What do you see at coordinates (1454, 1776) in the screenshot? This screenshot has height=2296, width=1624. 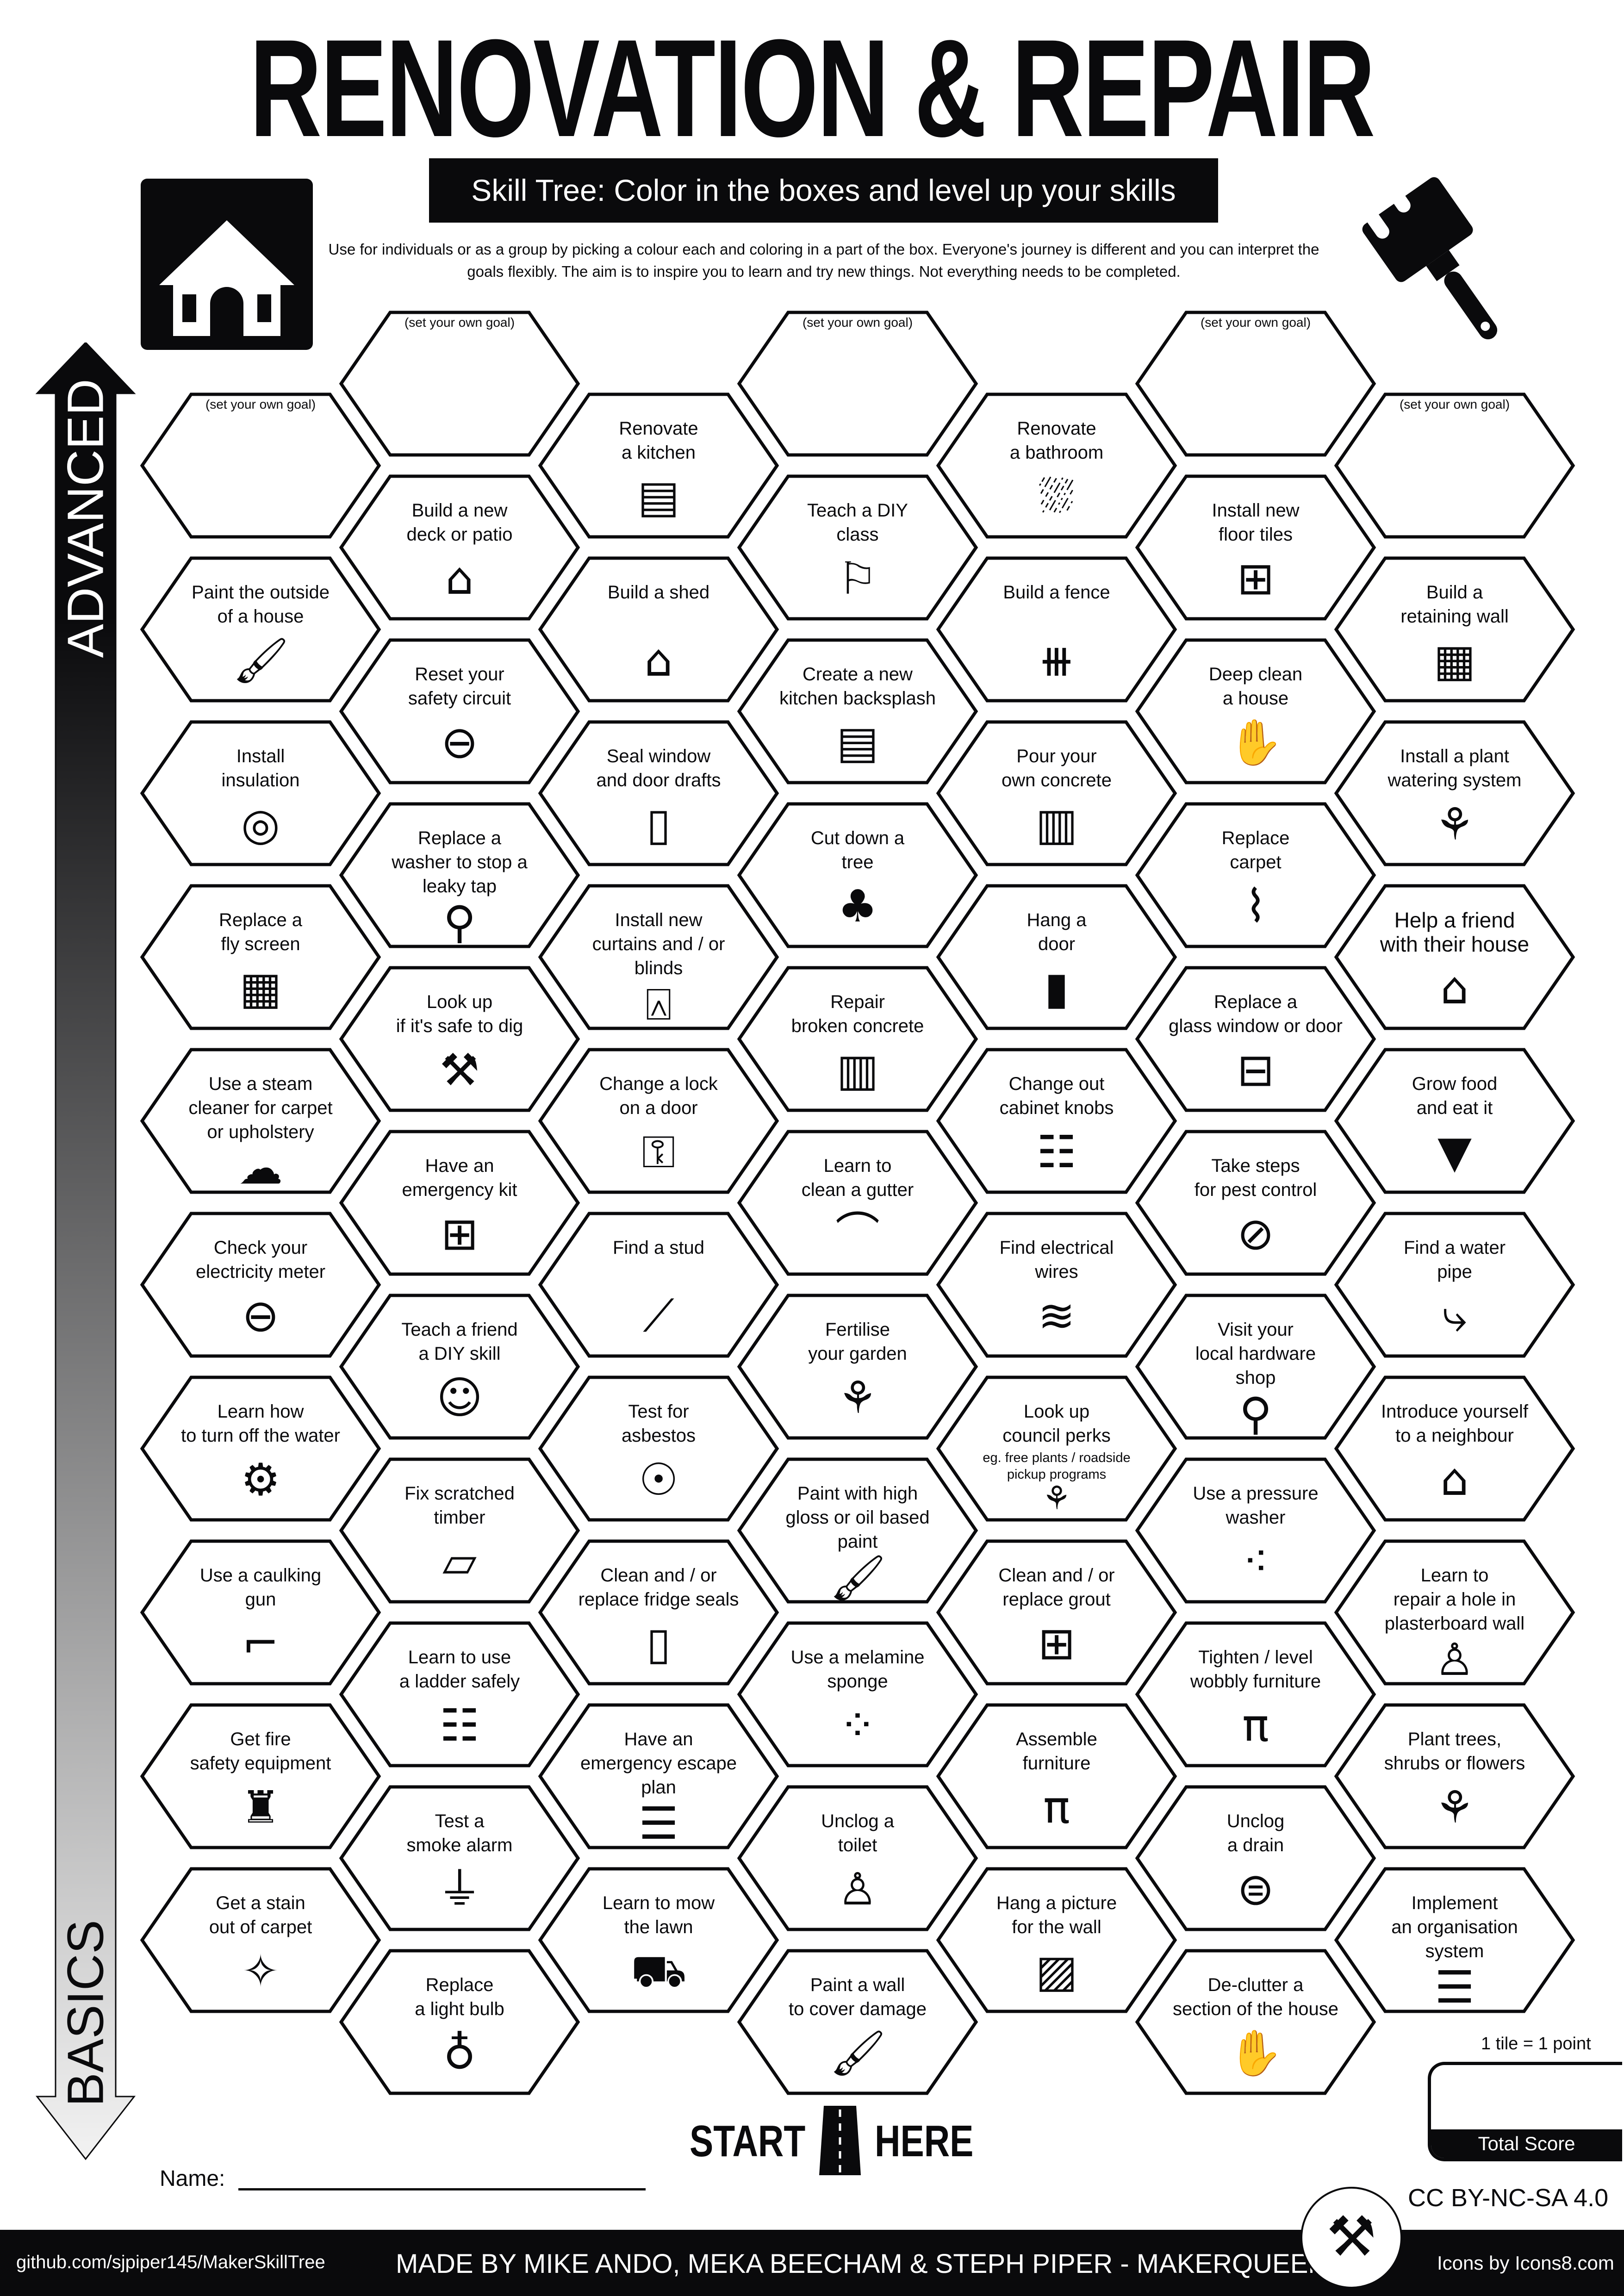 I see `skill-tile: Plant trees, shrubs or flowers ⚘` at bounding box center [1454, 1776].